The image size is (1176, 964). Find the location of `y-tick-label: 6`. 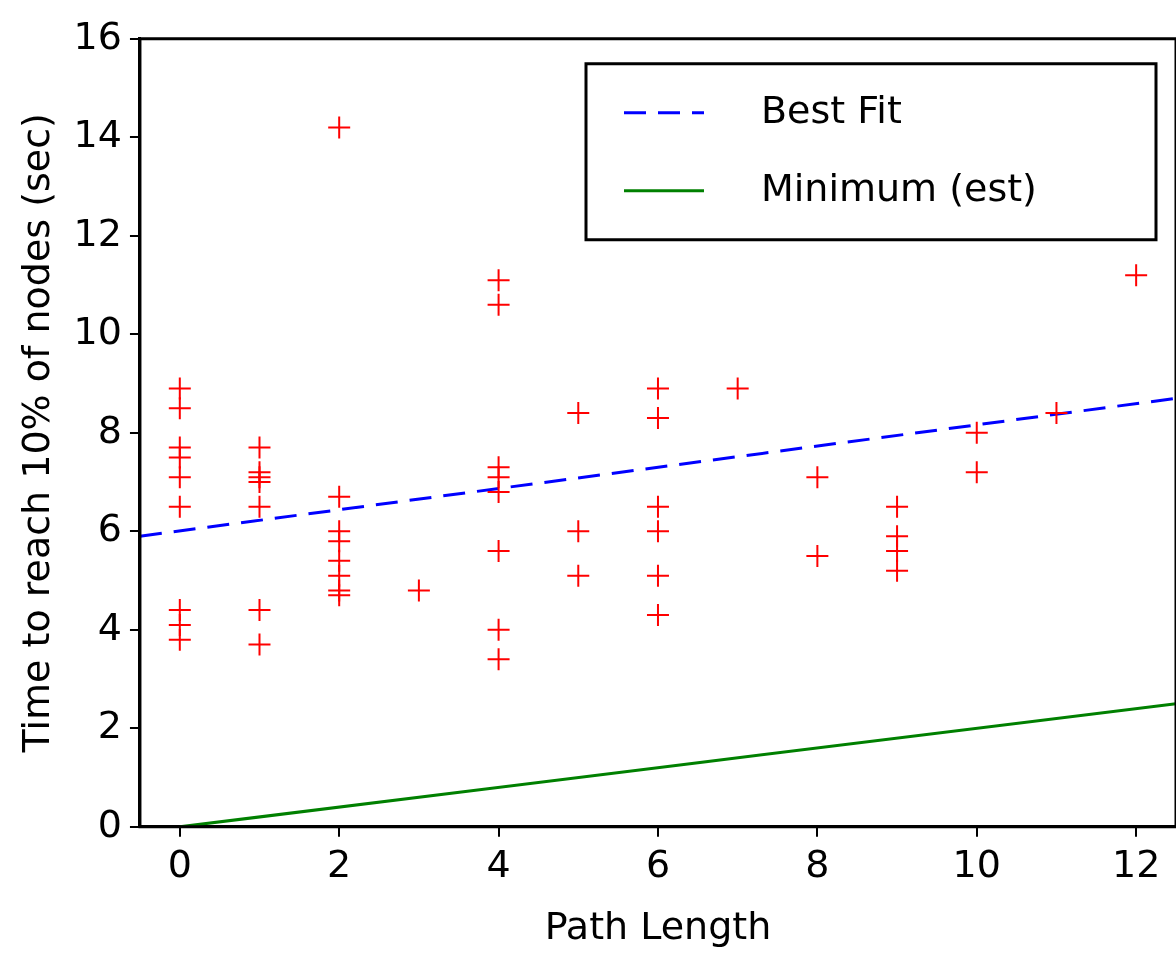

y-tick-label: 6 is located at coordinates (109, 528).